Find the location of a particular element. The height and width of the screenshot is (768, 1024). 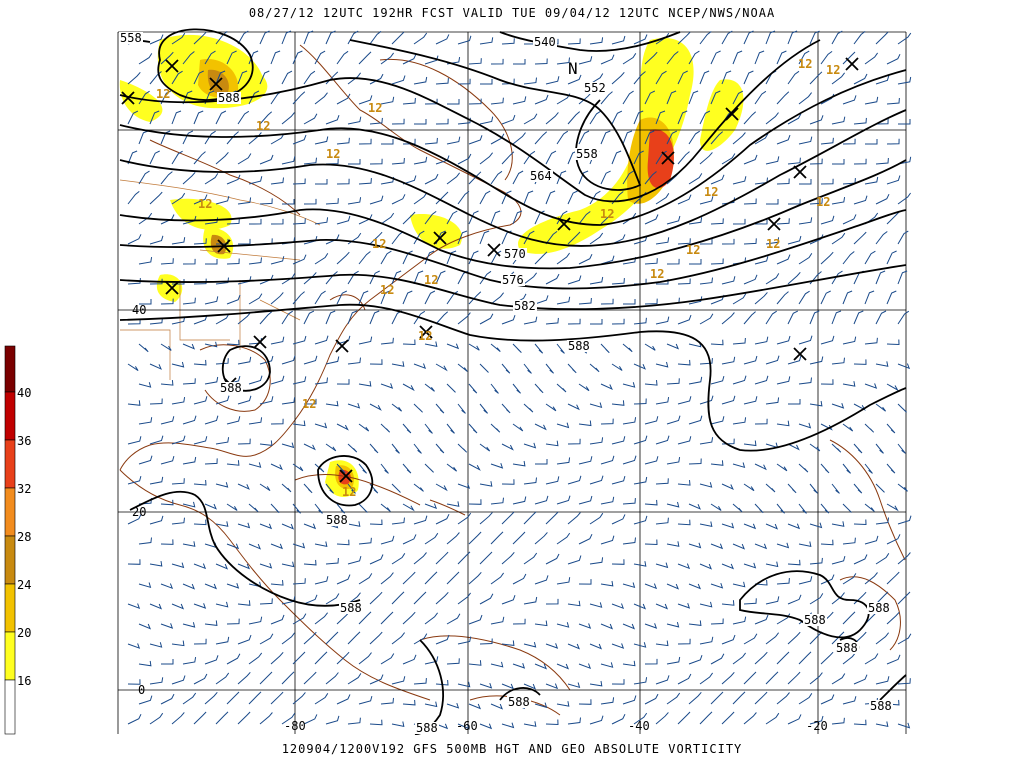

contour-label-bg is located at coordinates (541, 176).